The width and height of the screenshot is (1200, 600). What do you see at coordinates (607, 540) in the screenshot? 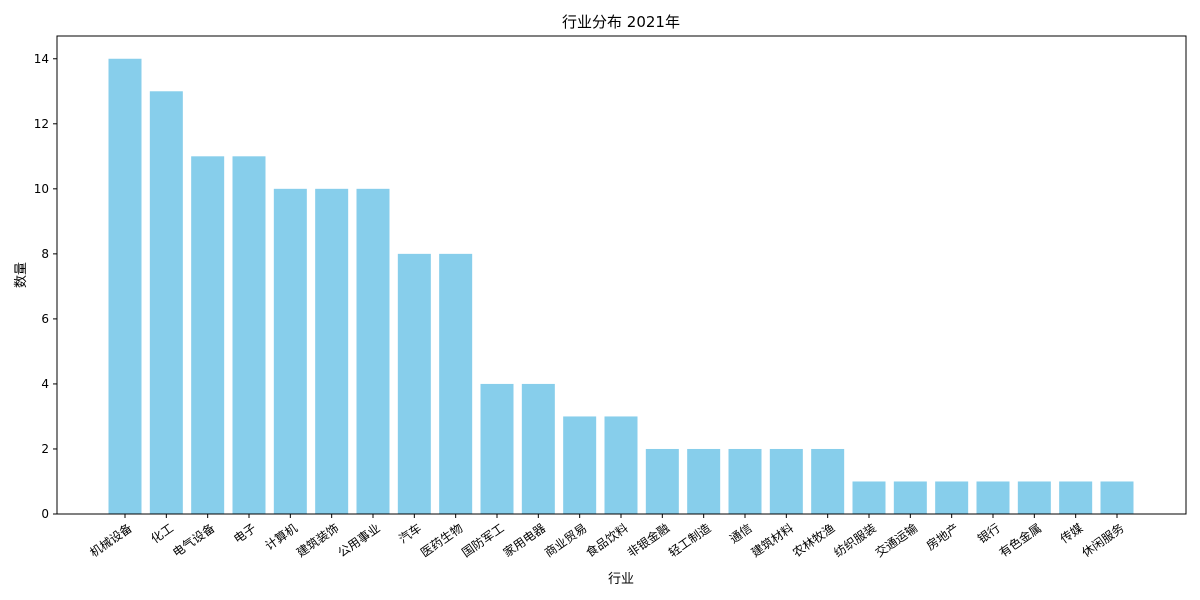
I see `x-tick-label: 食品饮料` at bounding box center [607, 540].